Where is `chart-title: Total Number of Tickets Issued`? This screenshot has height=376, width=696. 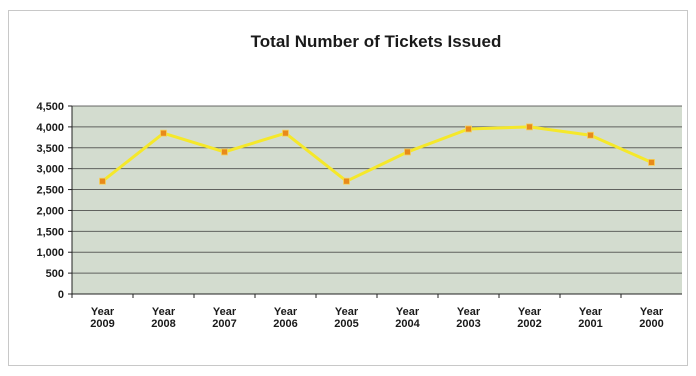 chart-title: Total Number of Tickets Issued is located at coordinates (376, 41).